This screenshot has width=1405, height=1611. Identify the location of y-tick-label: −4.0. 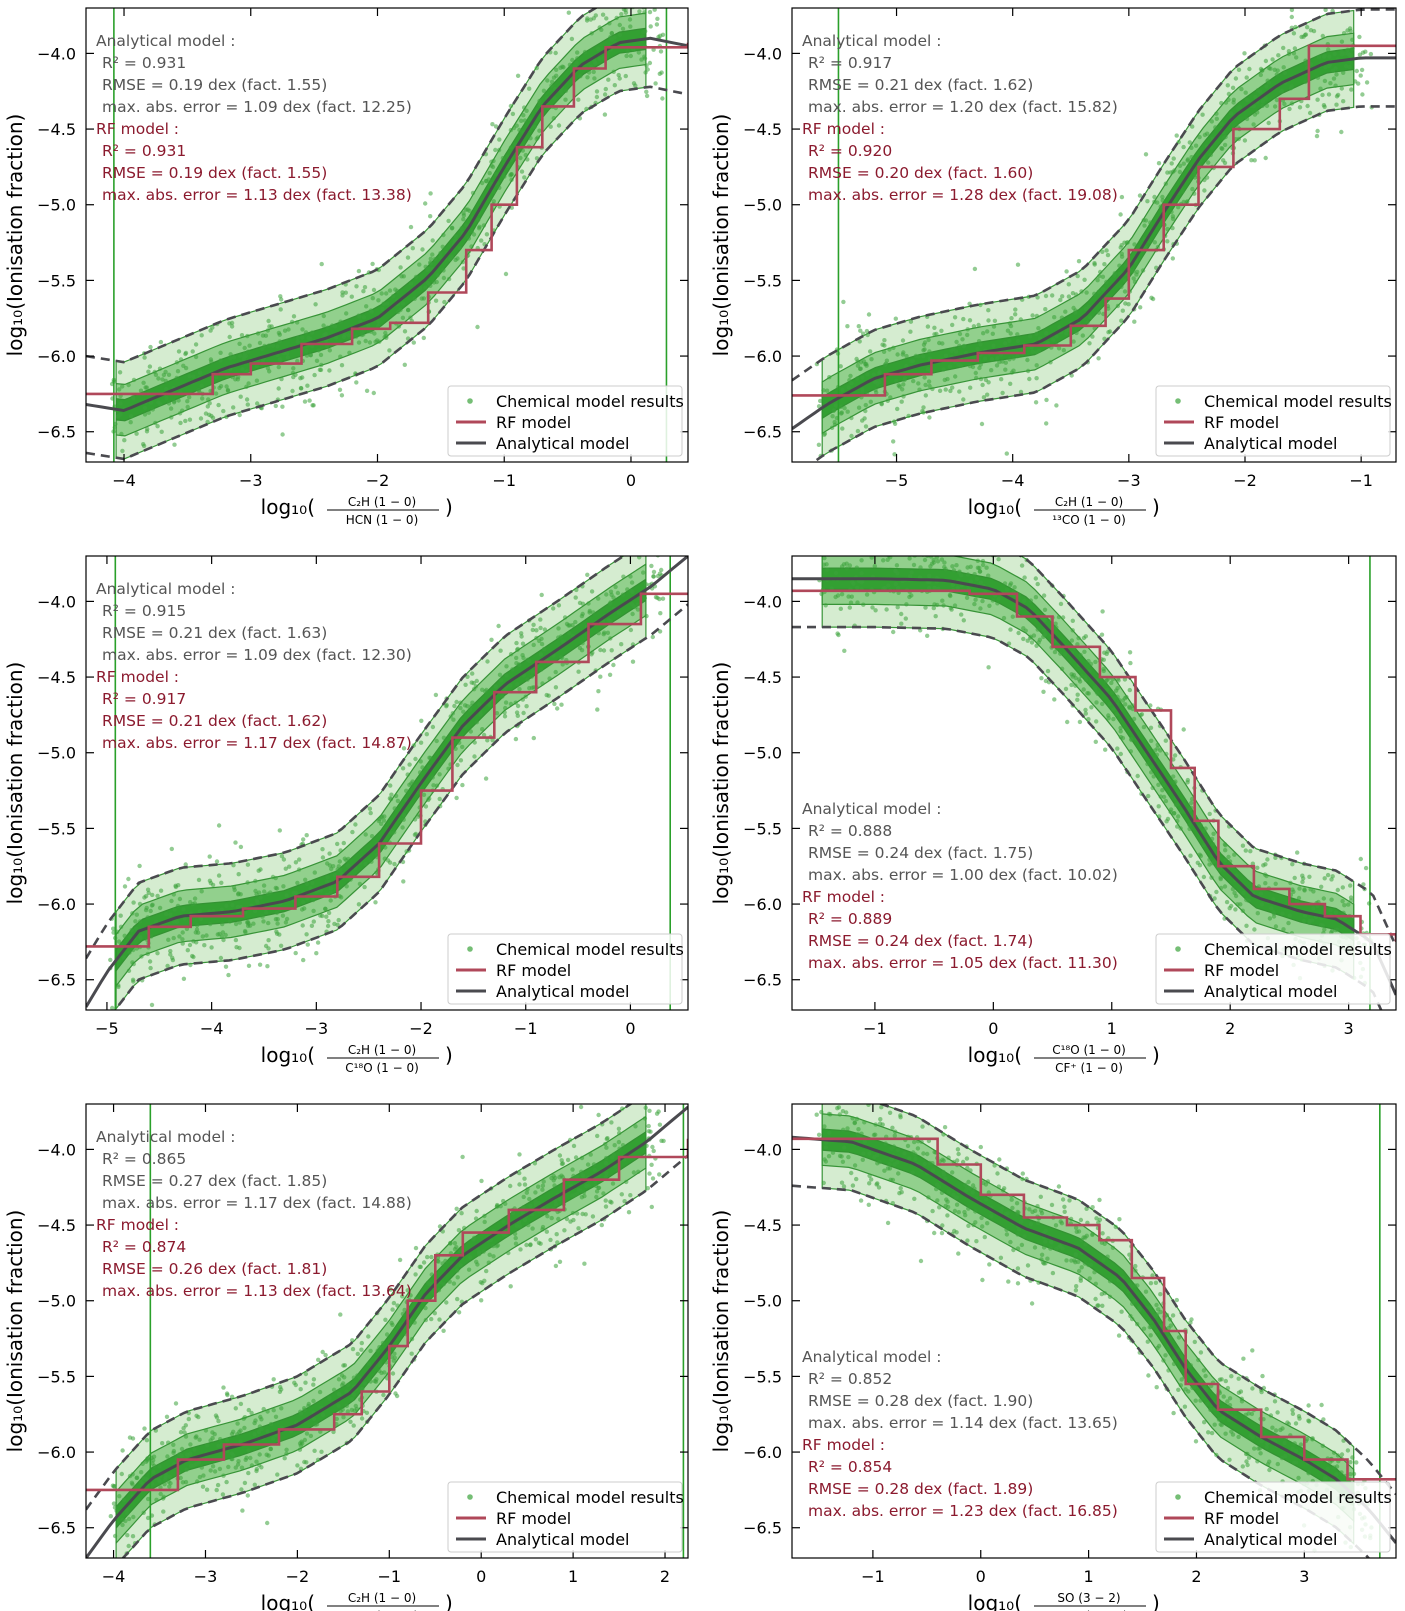
(762, 601).